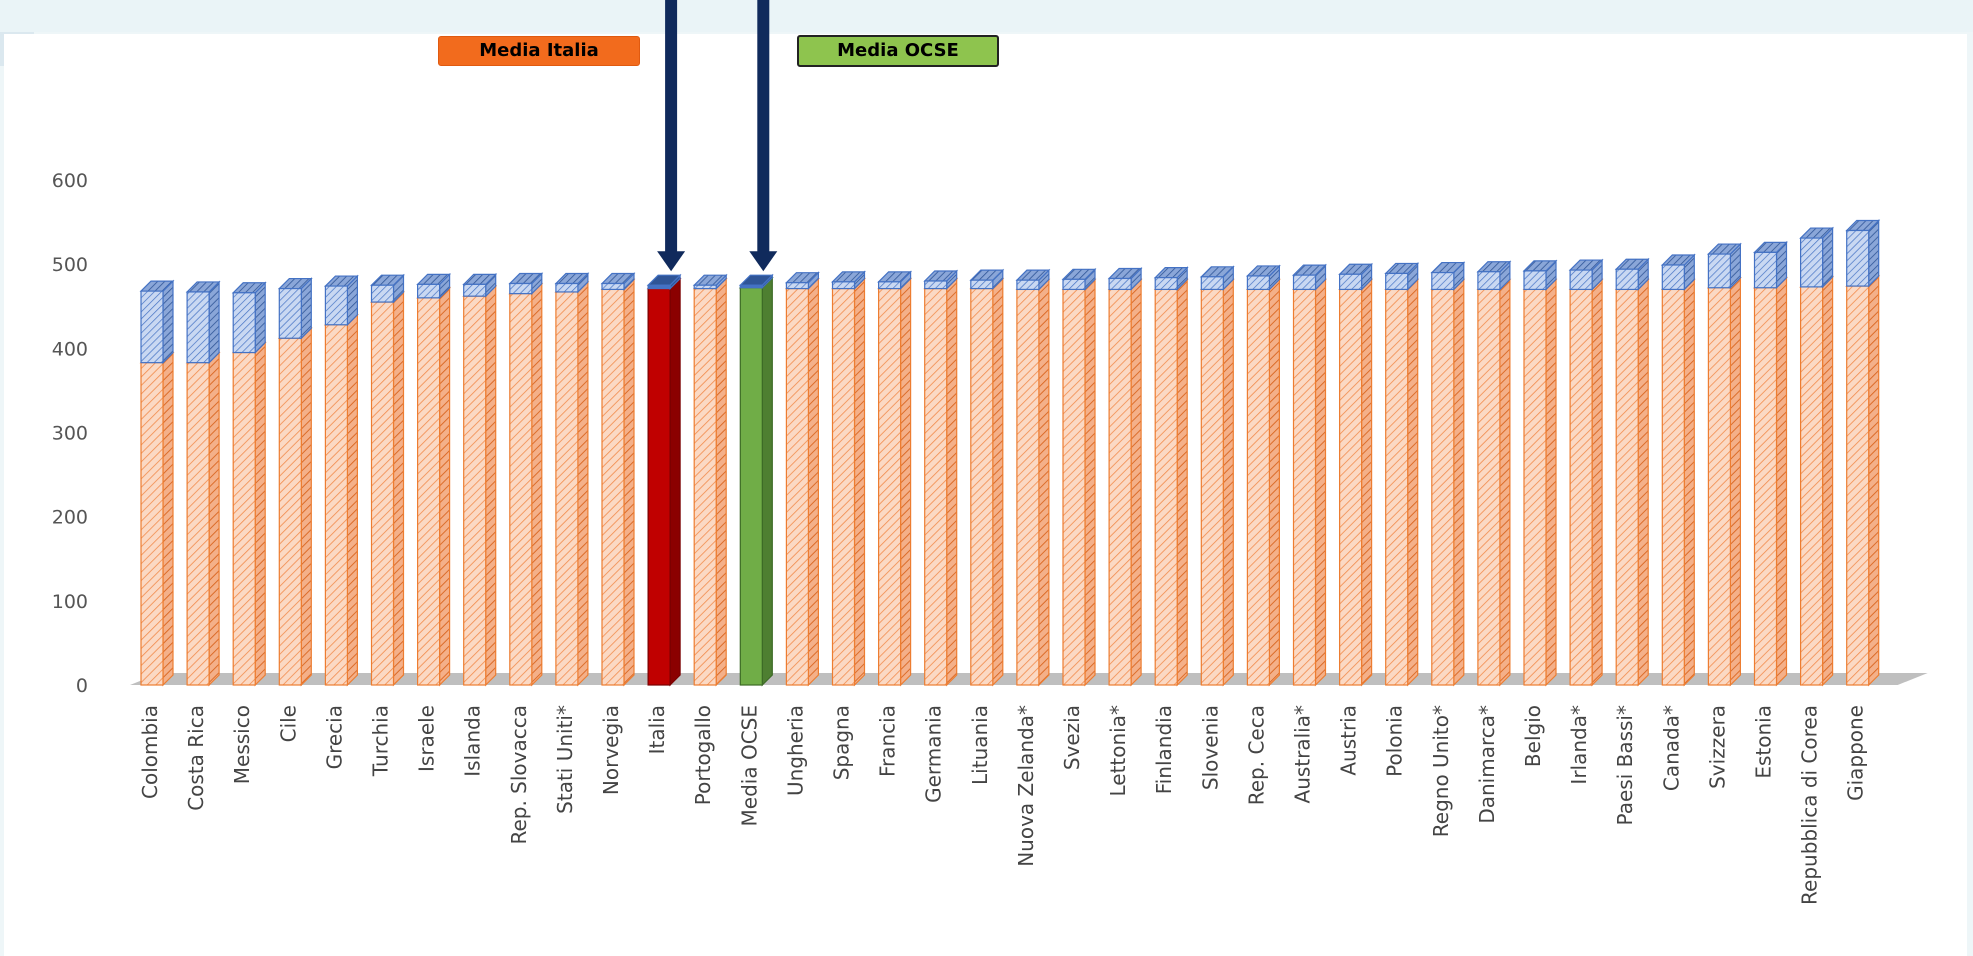  I want to click on arrows, so click(717, 136).